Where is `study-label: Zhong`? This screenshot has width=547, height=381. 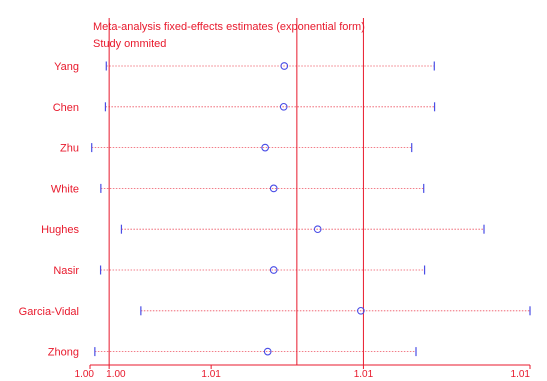
study-label: Zhong is located at coordinates (63, 353).